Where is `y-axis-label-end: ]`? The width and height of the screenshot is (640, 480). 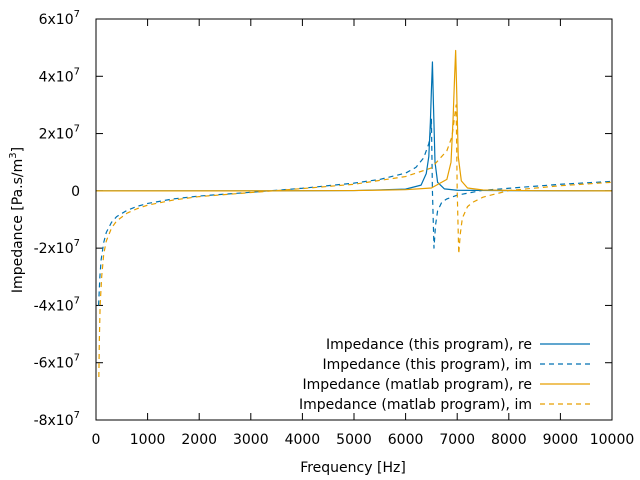
y-axis-label-end: ] is located at coordinates (18, 149).